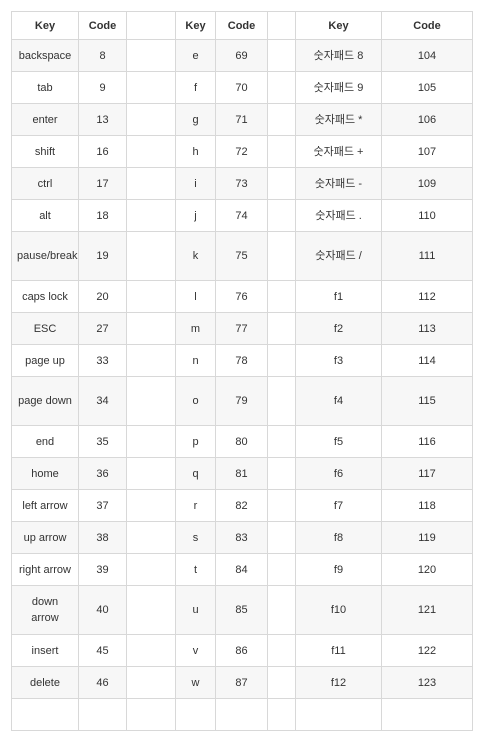  I want to click on code-cell: 78, so click(241, 360).